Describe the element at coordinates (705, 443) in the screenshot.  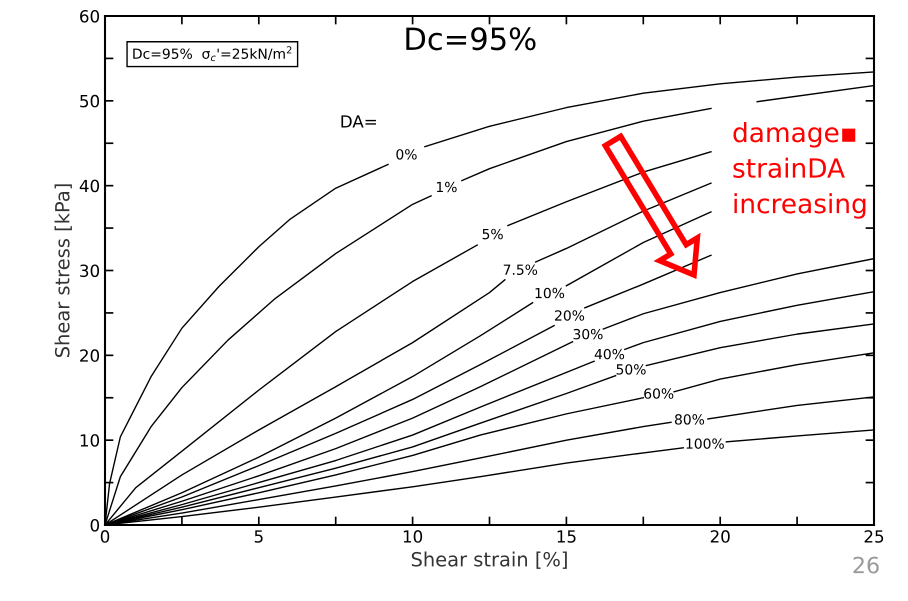
I see `series-label: 100%` at that location.